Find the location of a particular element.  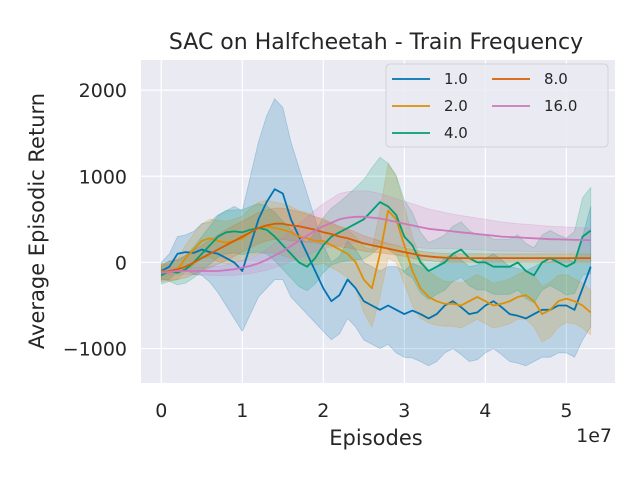

legend-label-1.0: 1.0 is located at coordinates (456, 79).